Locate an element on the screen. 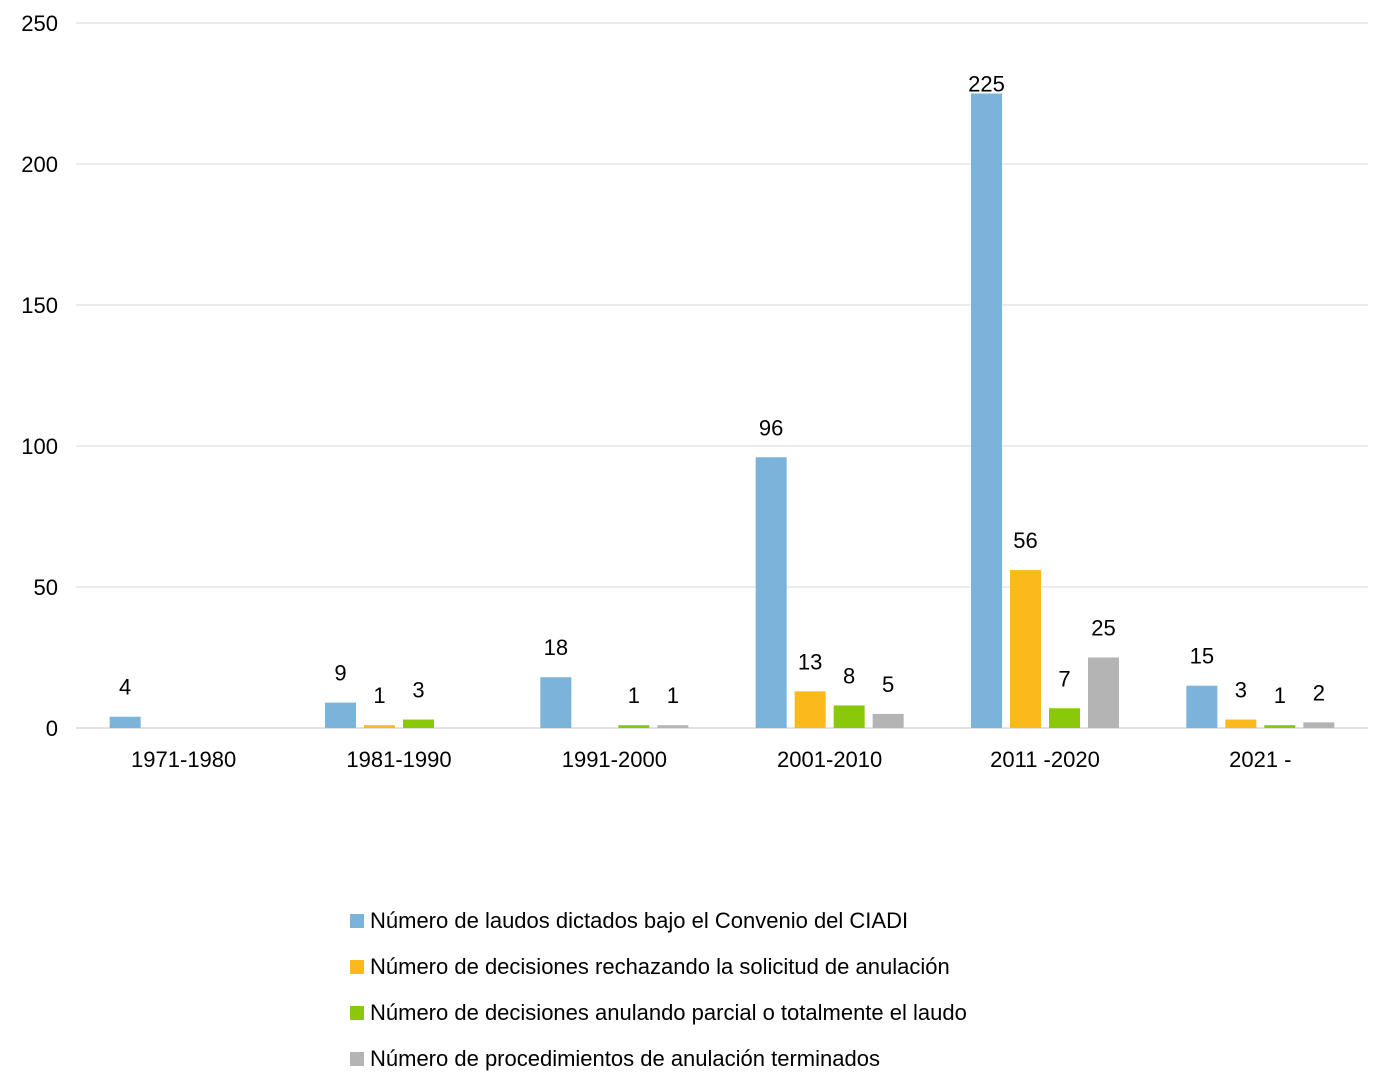 The image size is (1384, 1082). x-tick-label: 1981-1990 is located at coordinates (398, 759).